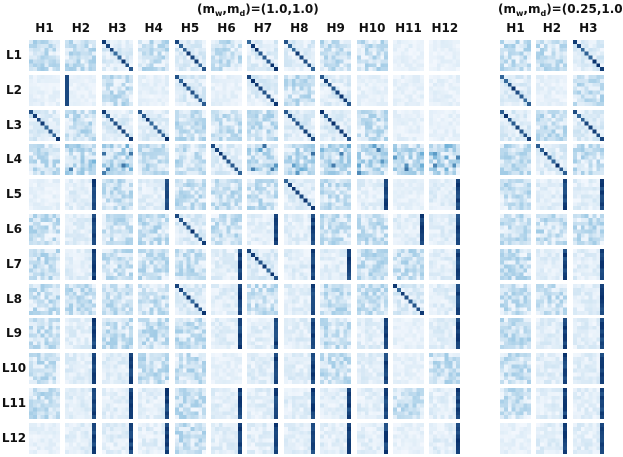 The width and height of the screenshot is (623, 457). I want to click on attention-map-l1-h4, so click(154, 55).